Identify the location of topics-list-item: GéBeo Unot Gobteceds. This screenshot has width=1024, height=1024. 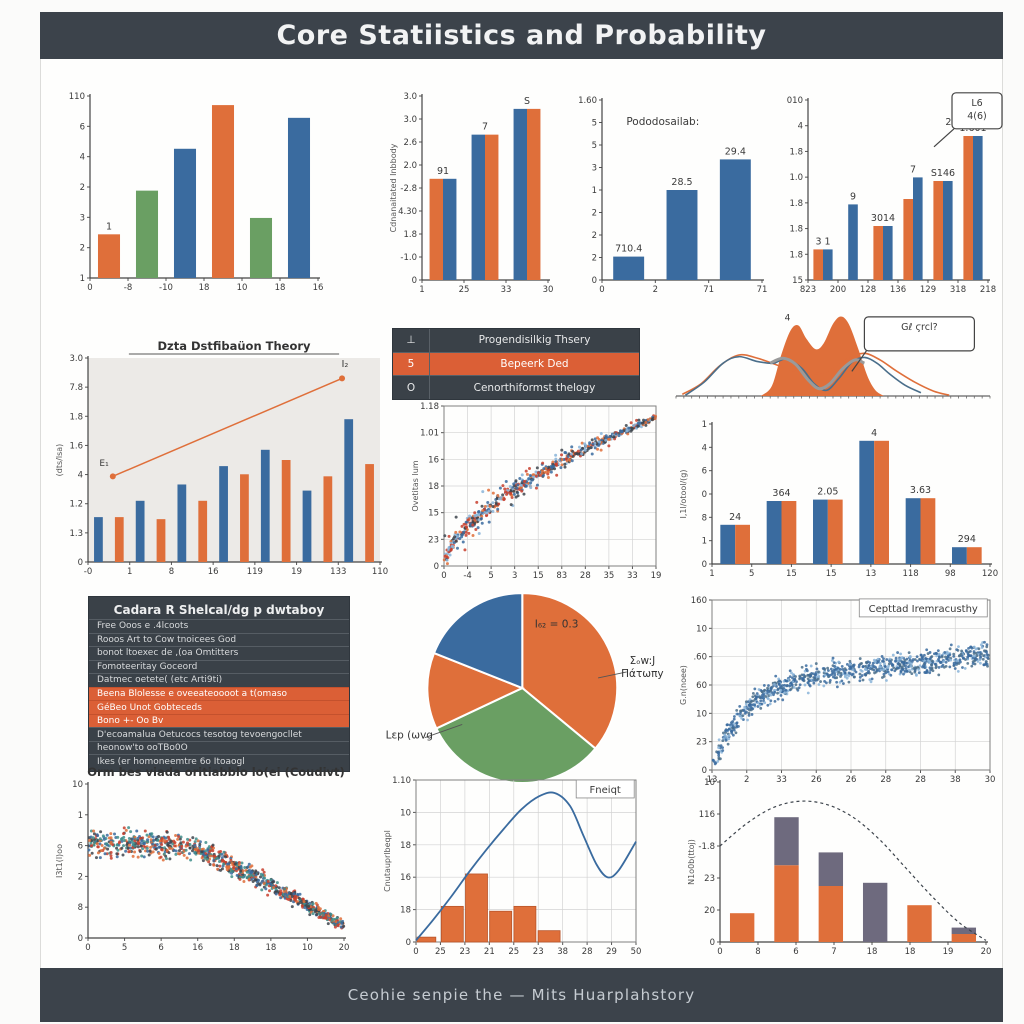
(219, 707).